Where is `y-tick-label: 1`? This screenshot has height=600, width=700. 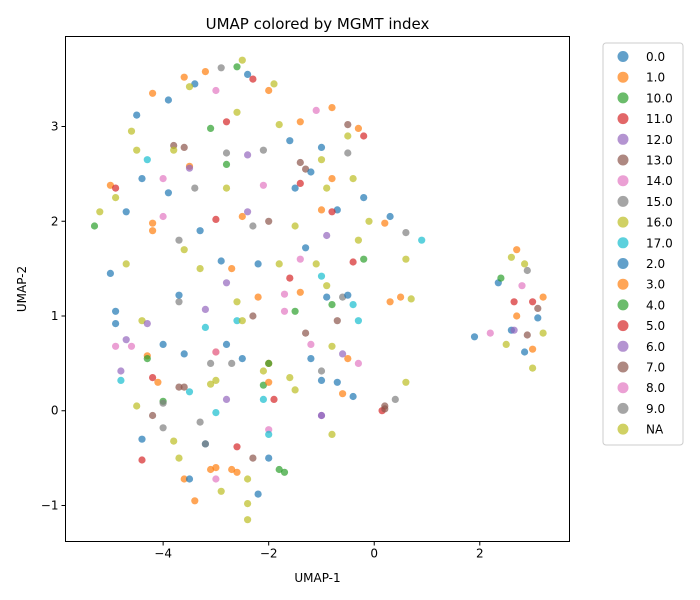 y-tick-label: 1 is located at coordinates (55, 316).